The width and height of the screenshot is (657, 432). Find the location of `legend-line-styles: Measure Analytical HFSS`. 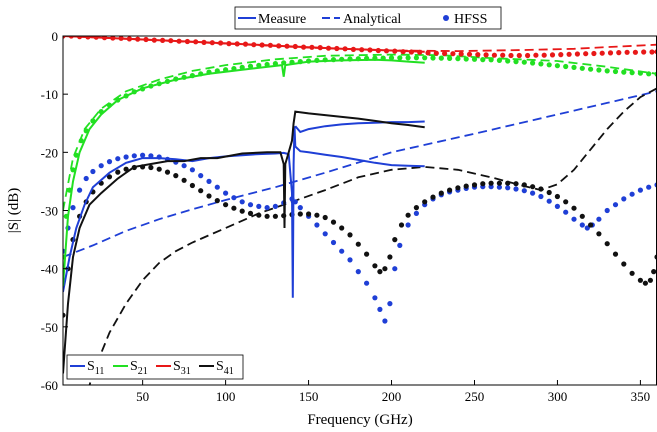

legend-line-styles: Measure Analytical HFSS is located at coordinates (368, 18).